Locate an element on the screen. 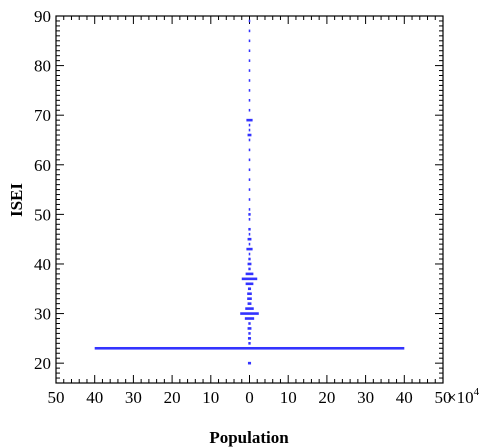  y-tick-label: 30 is located at coordinates (42, 314).